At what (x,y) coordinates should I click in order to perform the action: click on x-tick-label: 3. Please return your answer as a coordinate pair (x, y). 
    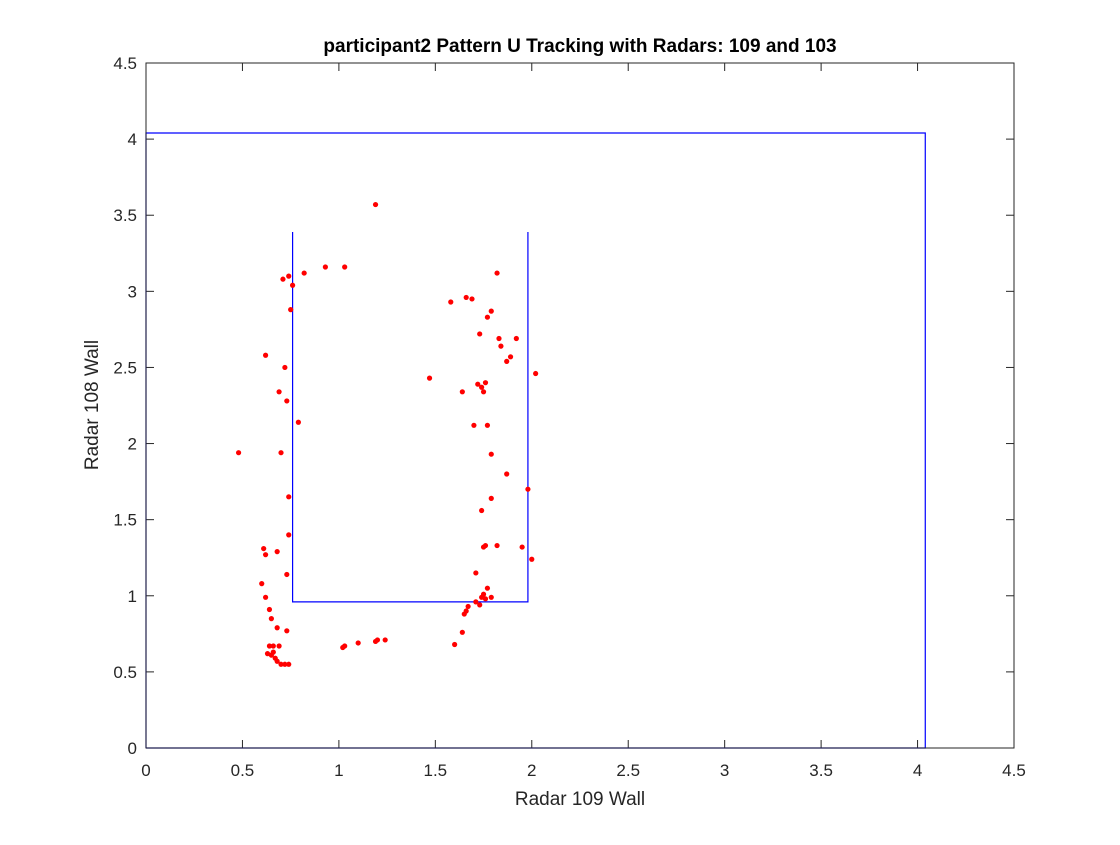
    Looking at the image, I should click on (724, 770).